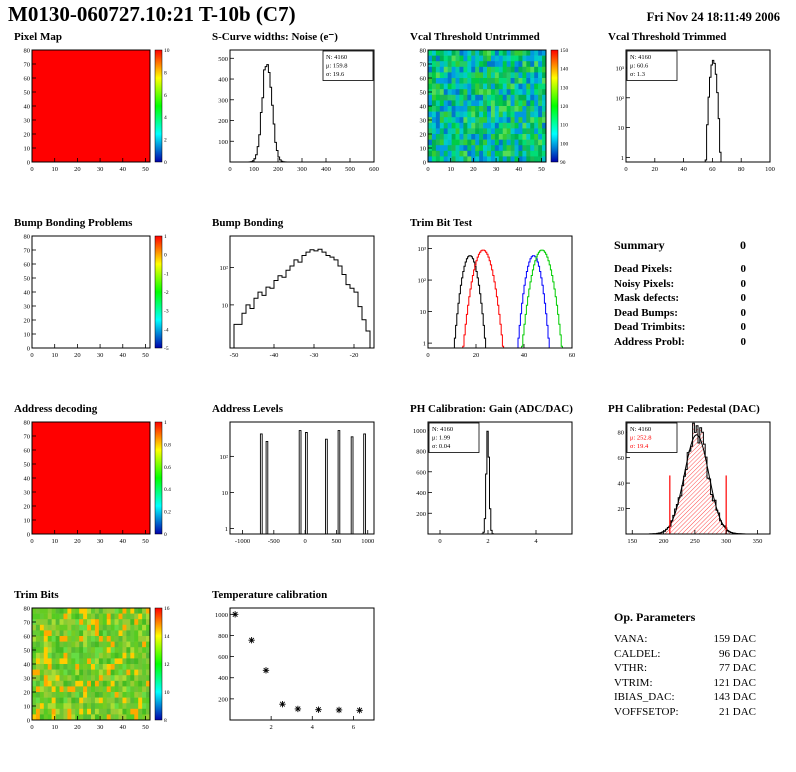 The height and width of the screenshot is (772, 796). What do you see at coordinates (655, 617) in the screenshot?
I see `op-parameters-title: Op. Parameters` at bounding box center [655, 617].